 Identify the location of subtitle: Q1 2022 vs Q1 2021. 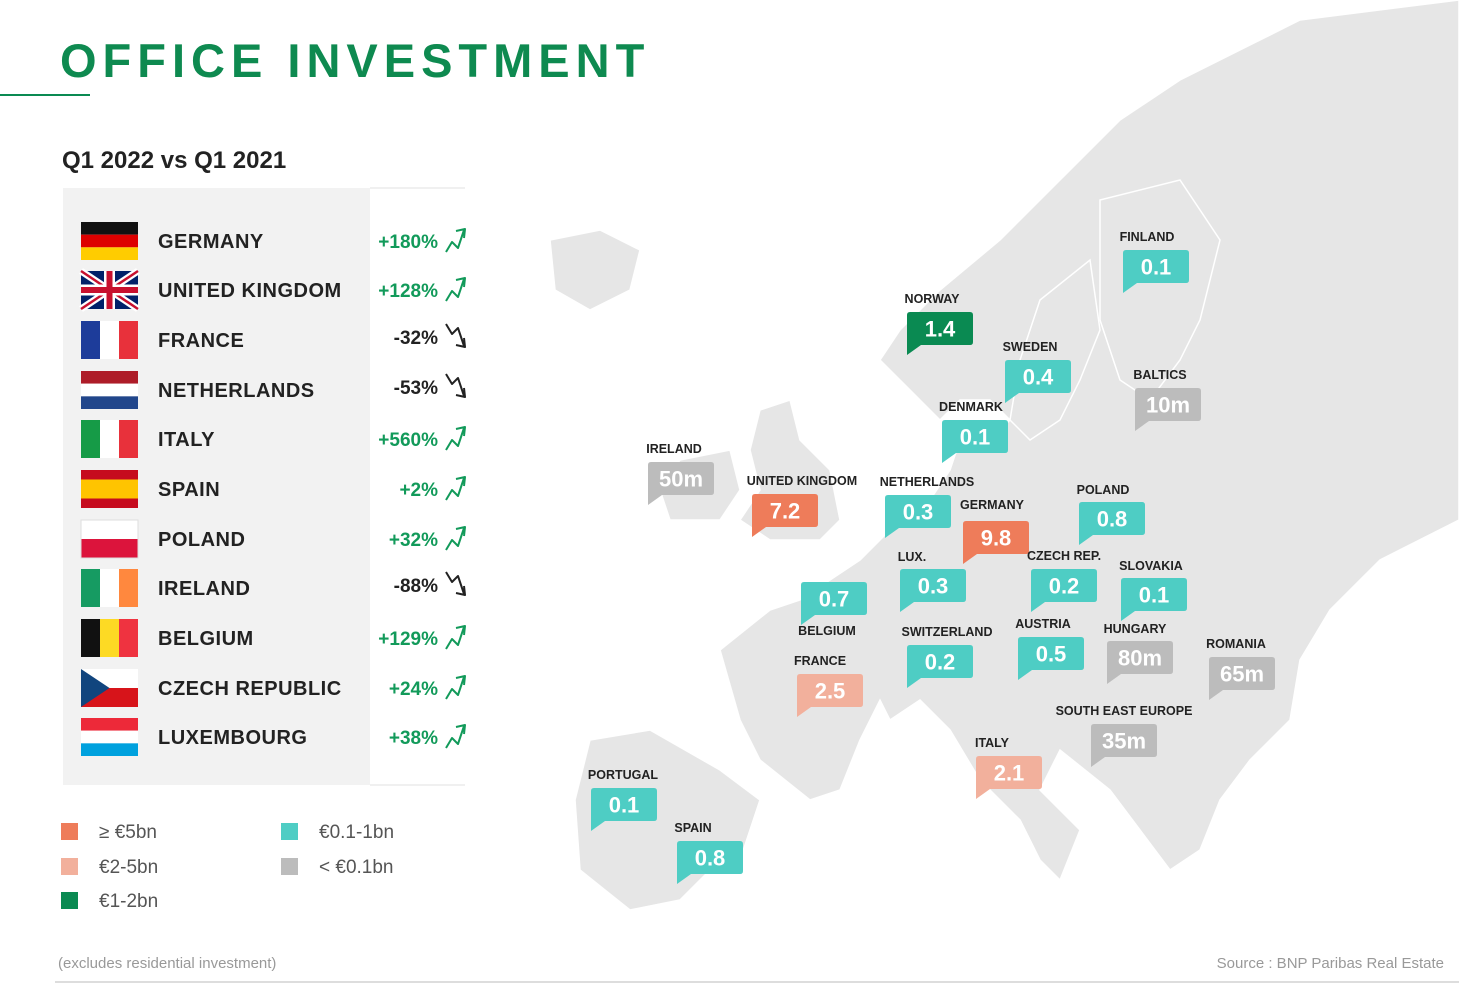
(174, 160).